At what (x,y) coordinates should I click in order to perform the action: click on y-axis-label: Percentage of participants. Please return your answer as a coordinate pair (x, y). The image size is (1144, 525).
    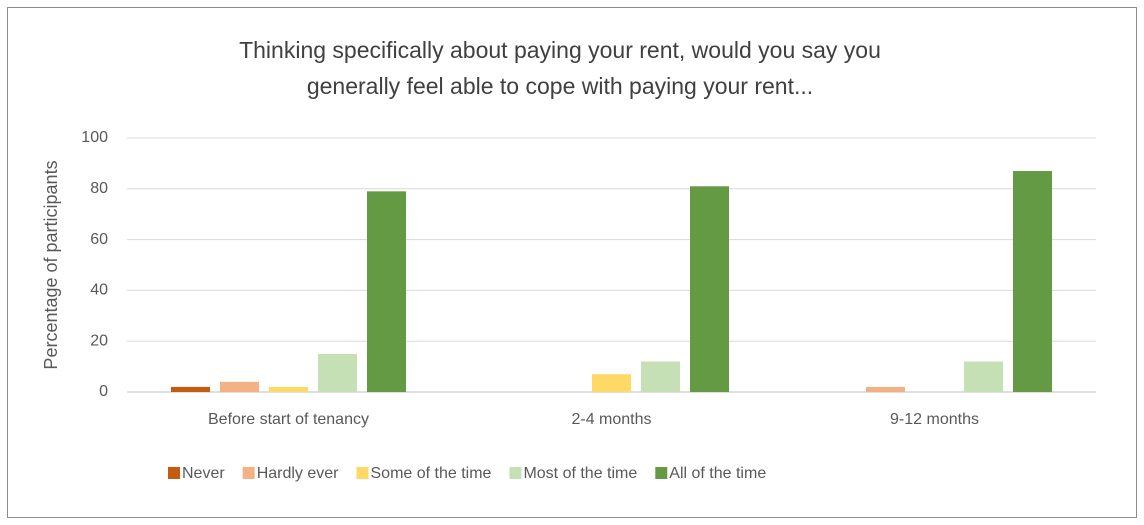
    Looking at the image, I should click on (51, 264).